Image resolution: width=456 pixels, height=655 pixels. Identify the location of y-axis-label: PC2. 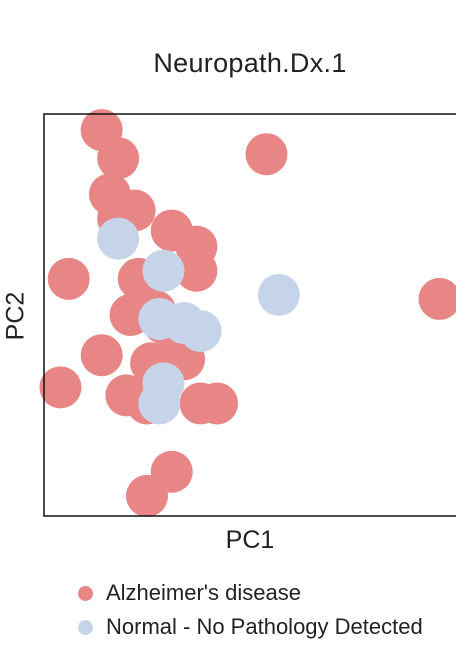
(15, 316).